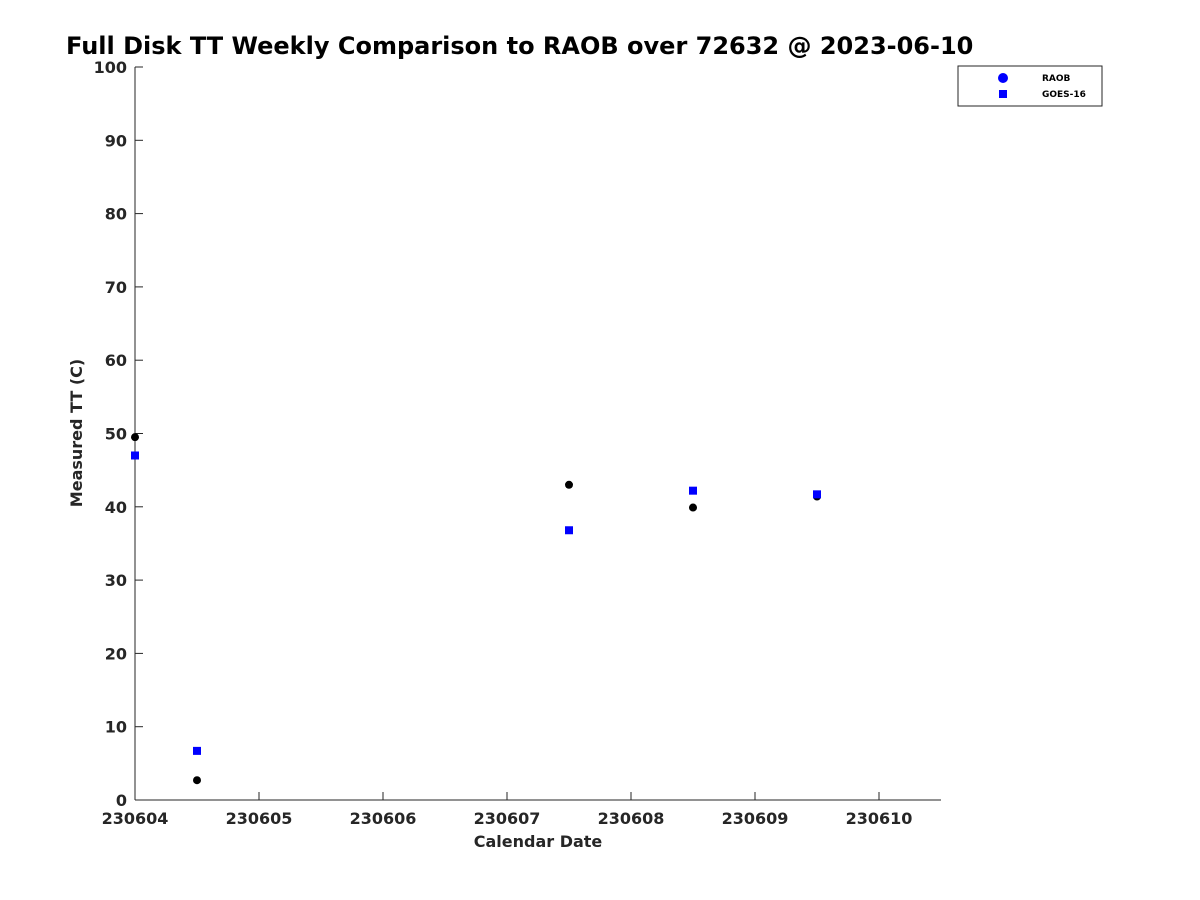 This screenshot has width=1200, height=900. Describe the element at coordinates (135, 818) in the screenshot. I see `x-tick-label: 230604` at that location.